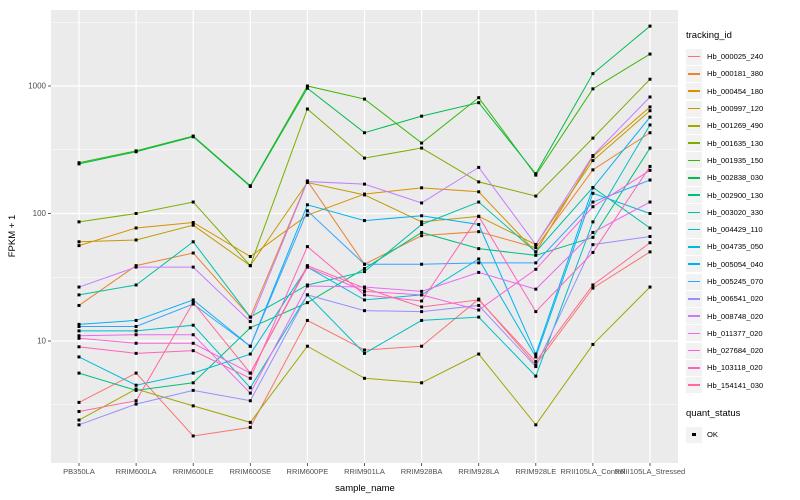 The width and height of the screenshot is (800, 500). What do you see at coordinates (735, 351) in the screenshot?
I see `legend-entry-label: Hb_027684_020` at bounding box center [735, 351].